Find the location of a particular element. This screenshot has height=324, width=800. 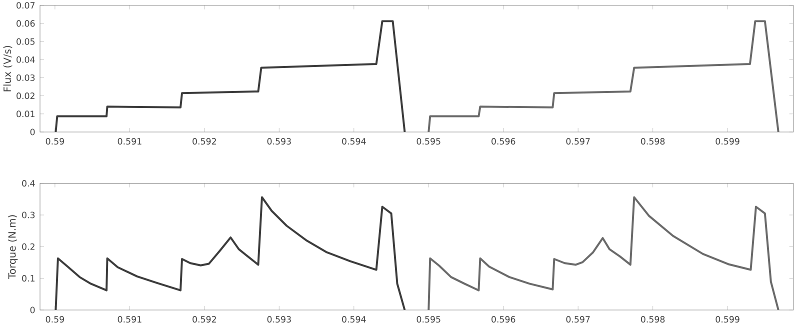

y-tick-label: 0.06 is located at coordinates (25, 23).